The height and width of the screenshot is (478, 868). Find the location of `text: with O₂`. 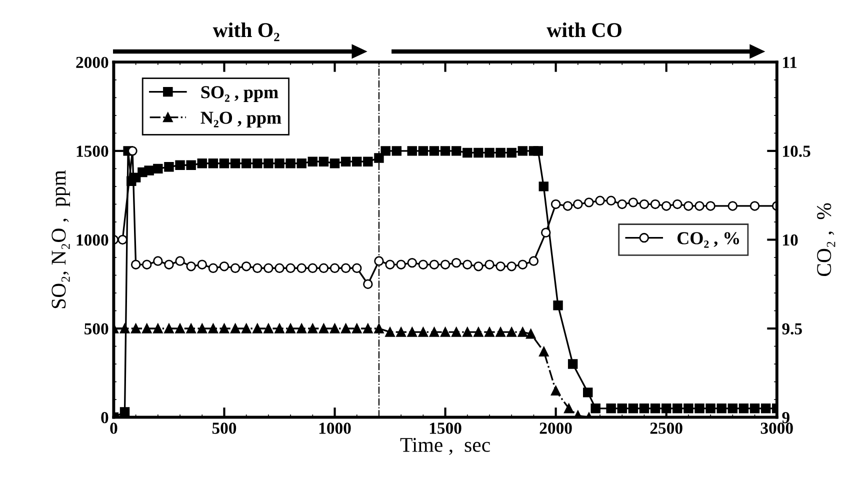

text: with O₂ is located at coordinates (246, 32).